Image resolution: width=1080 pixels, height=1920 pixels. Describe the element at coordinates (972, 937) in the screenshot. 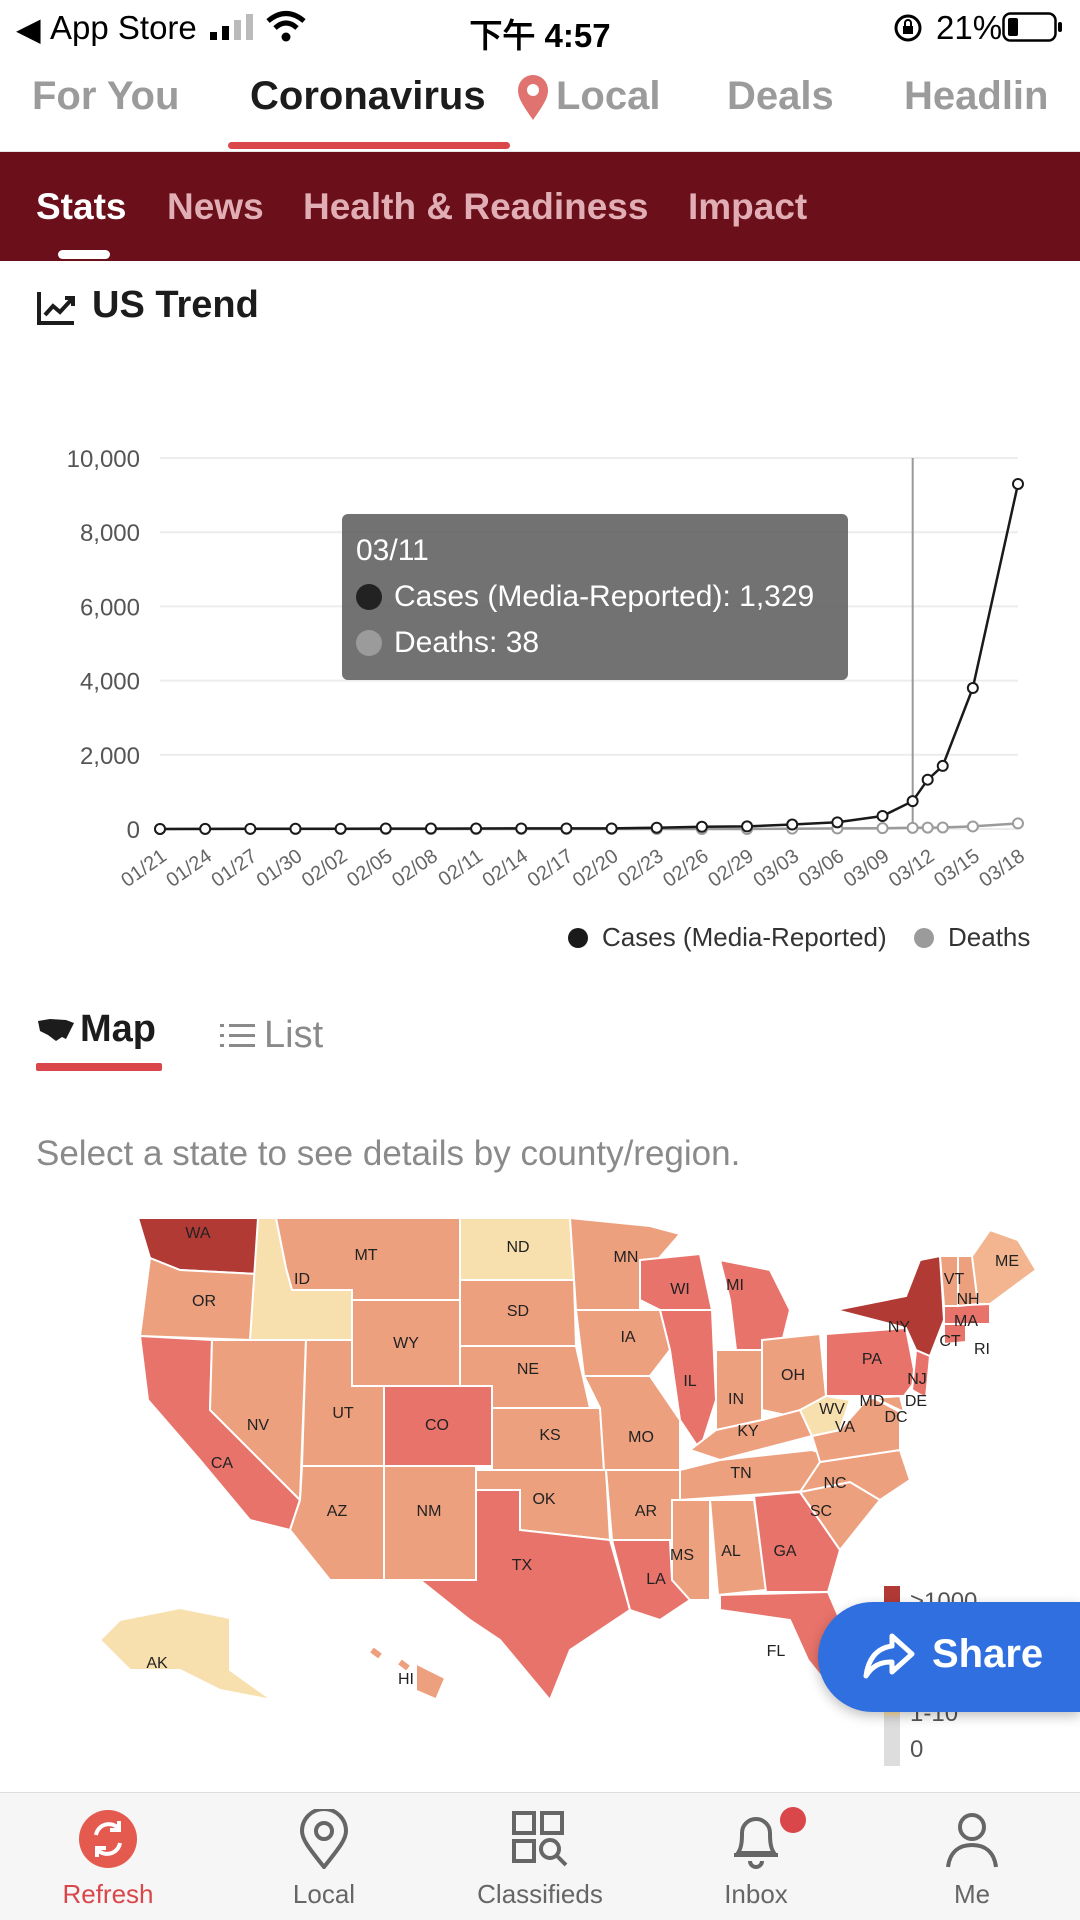

I see `legend-deaths: Deaths` at that location.